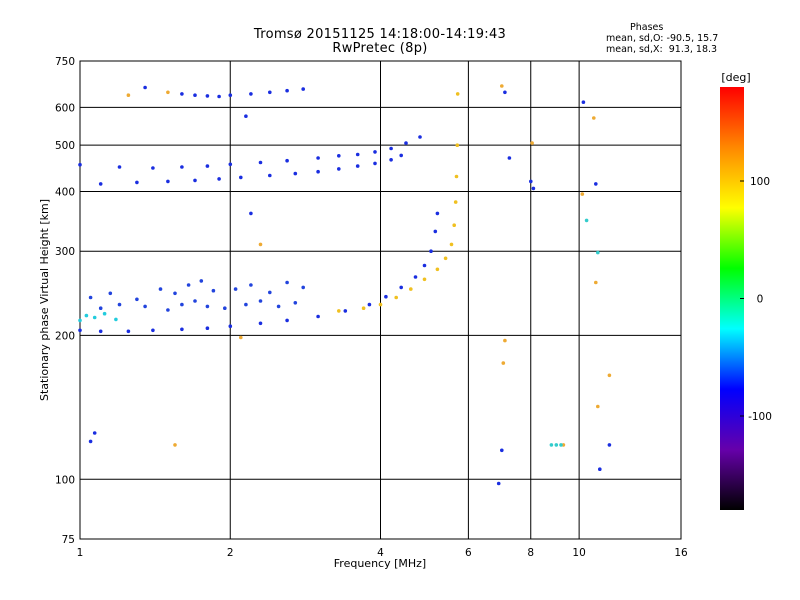 This screenshot has height=600, width=800. I want to click on chart-title: Tromsø 20151125 14:18:00-14:19:43, so click(380, 34).